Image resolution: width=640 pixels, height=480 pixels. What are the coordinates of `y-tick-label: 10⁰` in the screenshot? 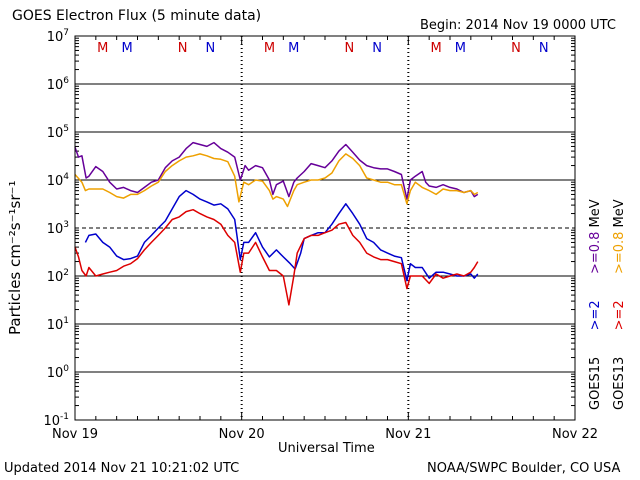 It's located at (58, 372).